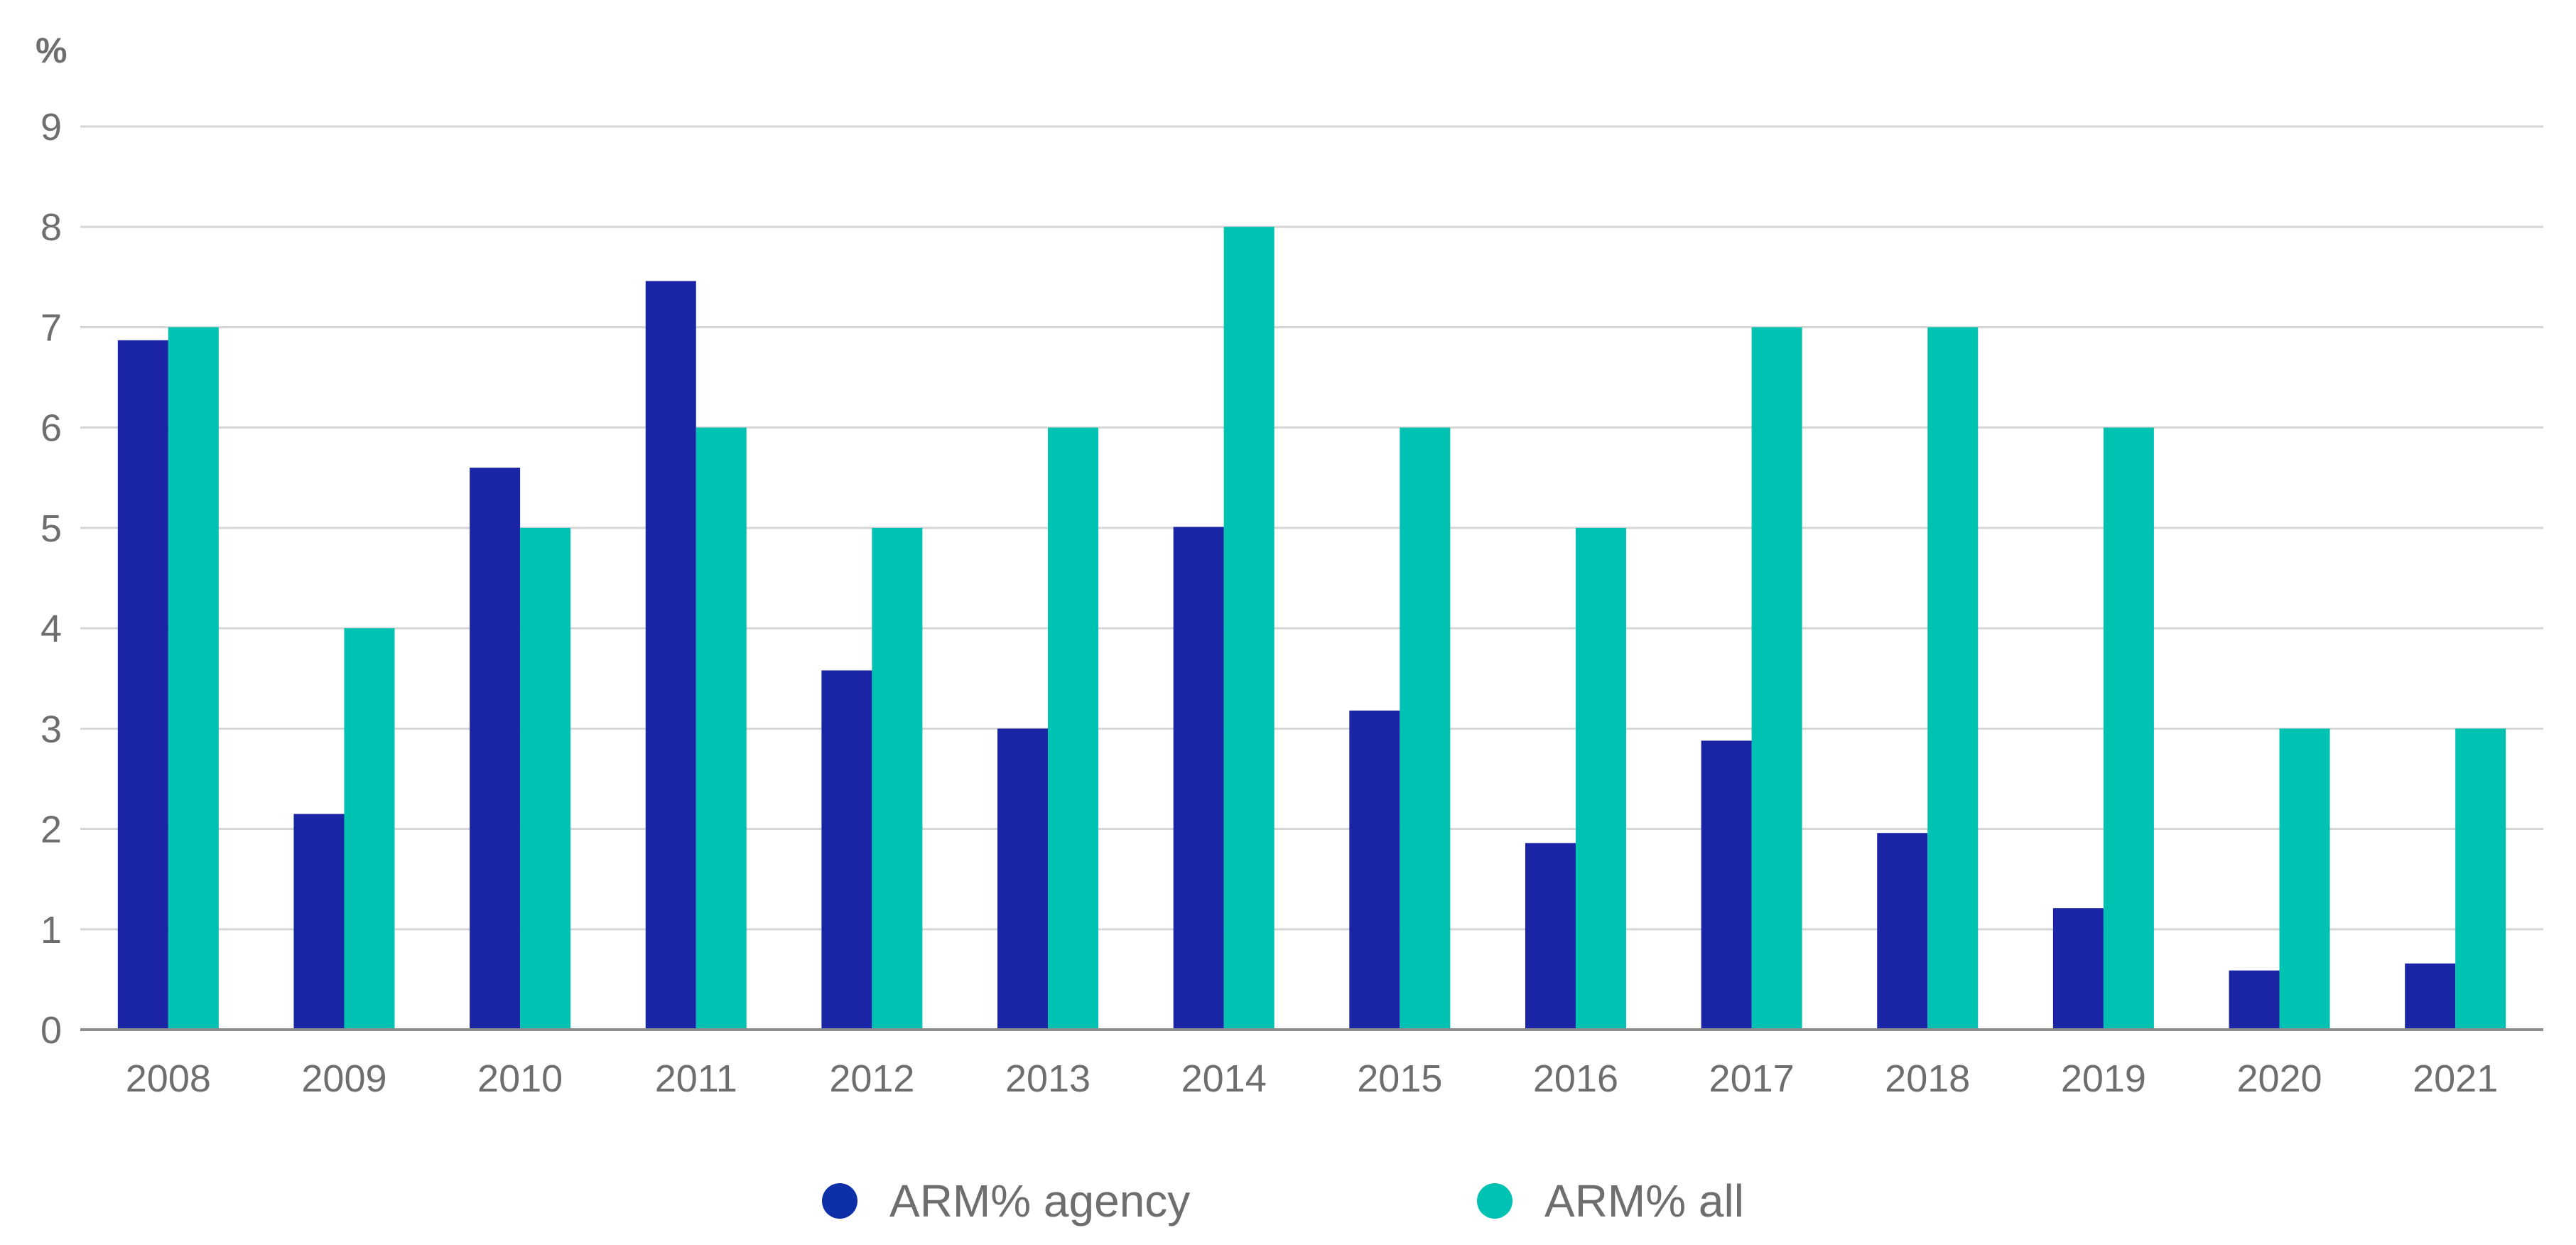 This screenshot has width=2576, height=1245. I want to click on x-tick-label: 2015, so click(1399, 1078).